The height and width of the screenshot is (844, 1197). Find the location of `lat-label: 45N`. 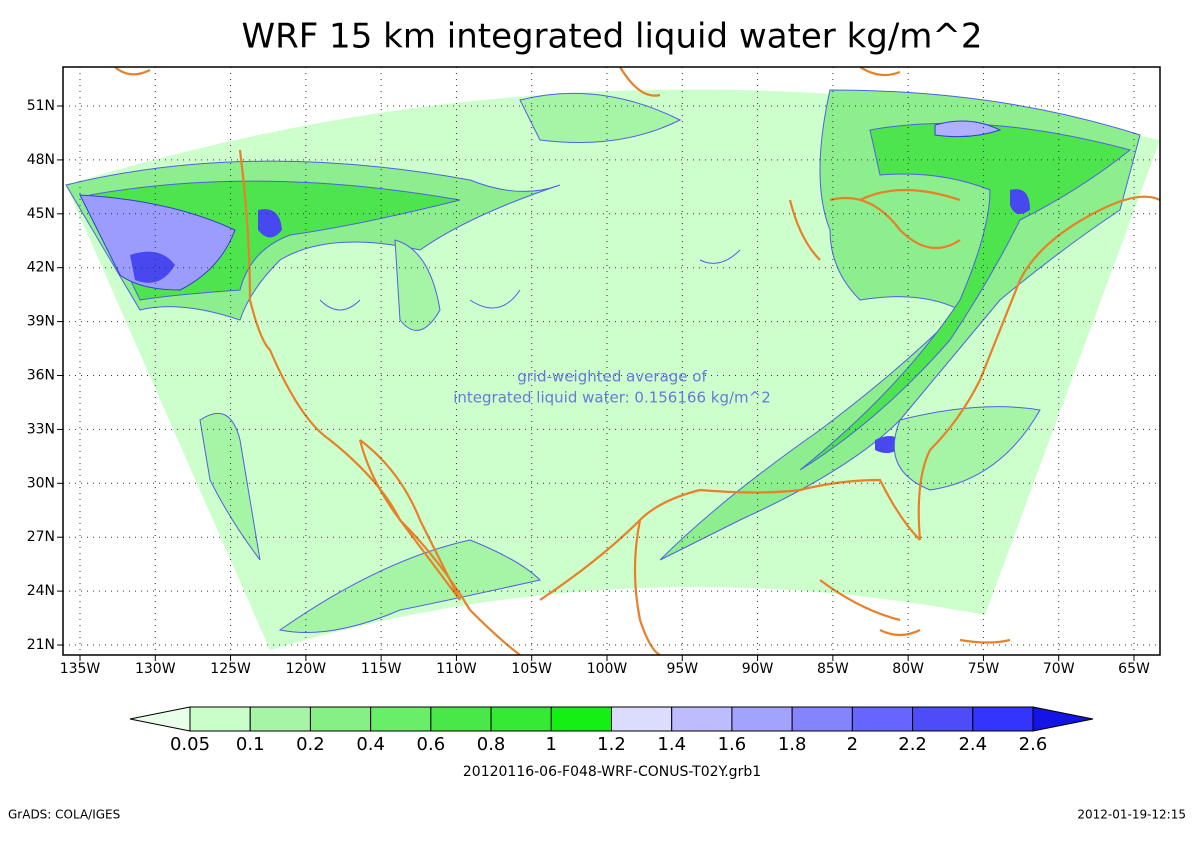

lat-label: 45N is located at coordinates (41, 214).